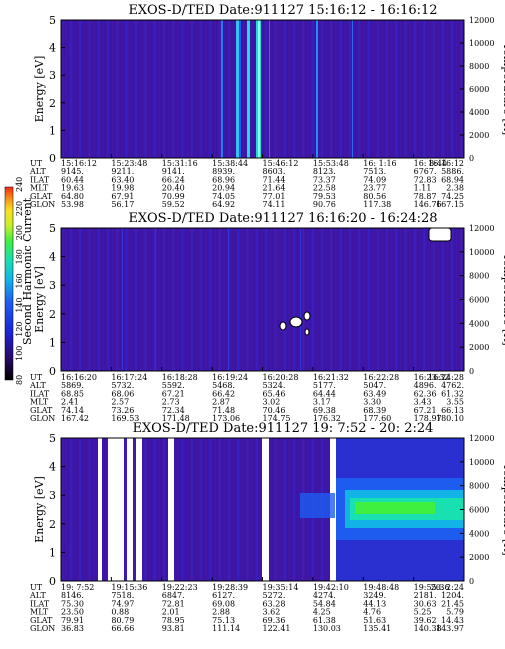  I want to click on orbit-value: 59.52, so click(173, 204).